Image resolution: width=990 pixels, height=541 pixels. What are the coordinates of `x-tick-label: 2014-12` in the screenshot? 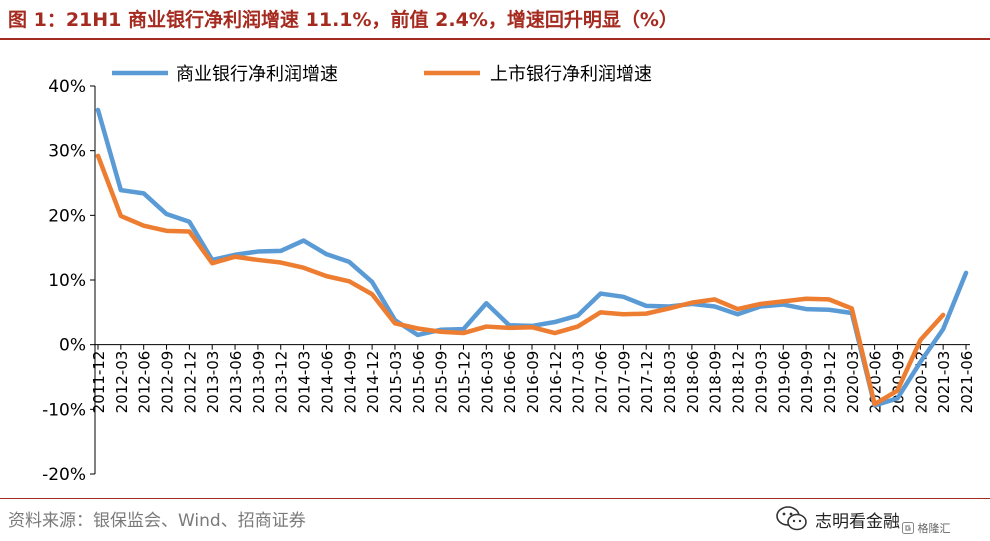 It's located at (373, 382).